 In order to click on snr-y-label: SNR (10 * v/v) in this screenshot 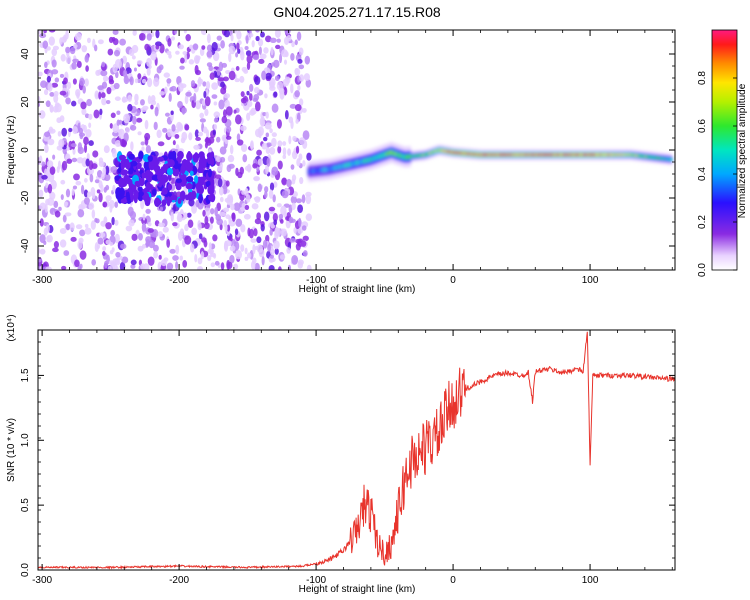, I will do `click(11, 450)`.